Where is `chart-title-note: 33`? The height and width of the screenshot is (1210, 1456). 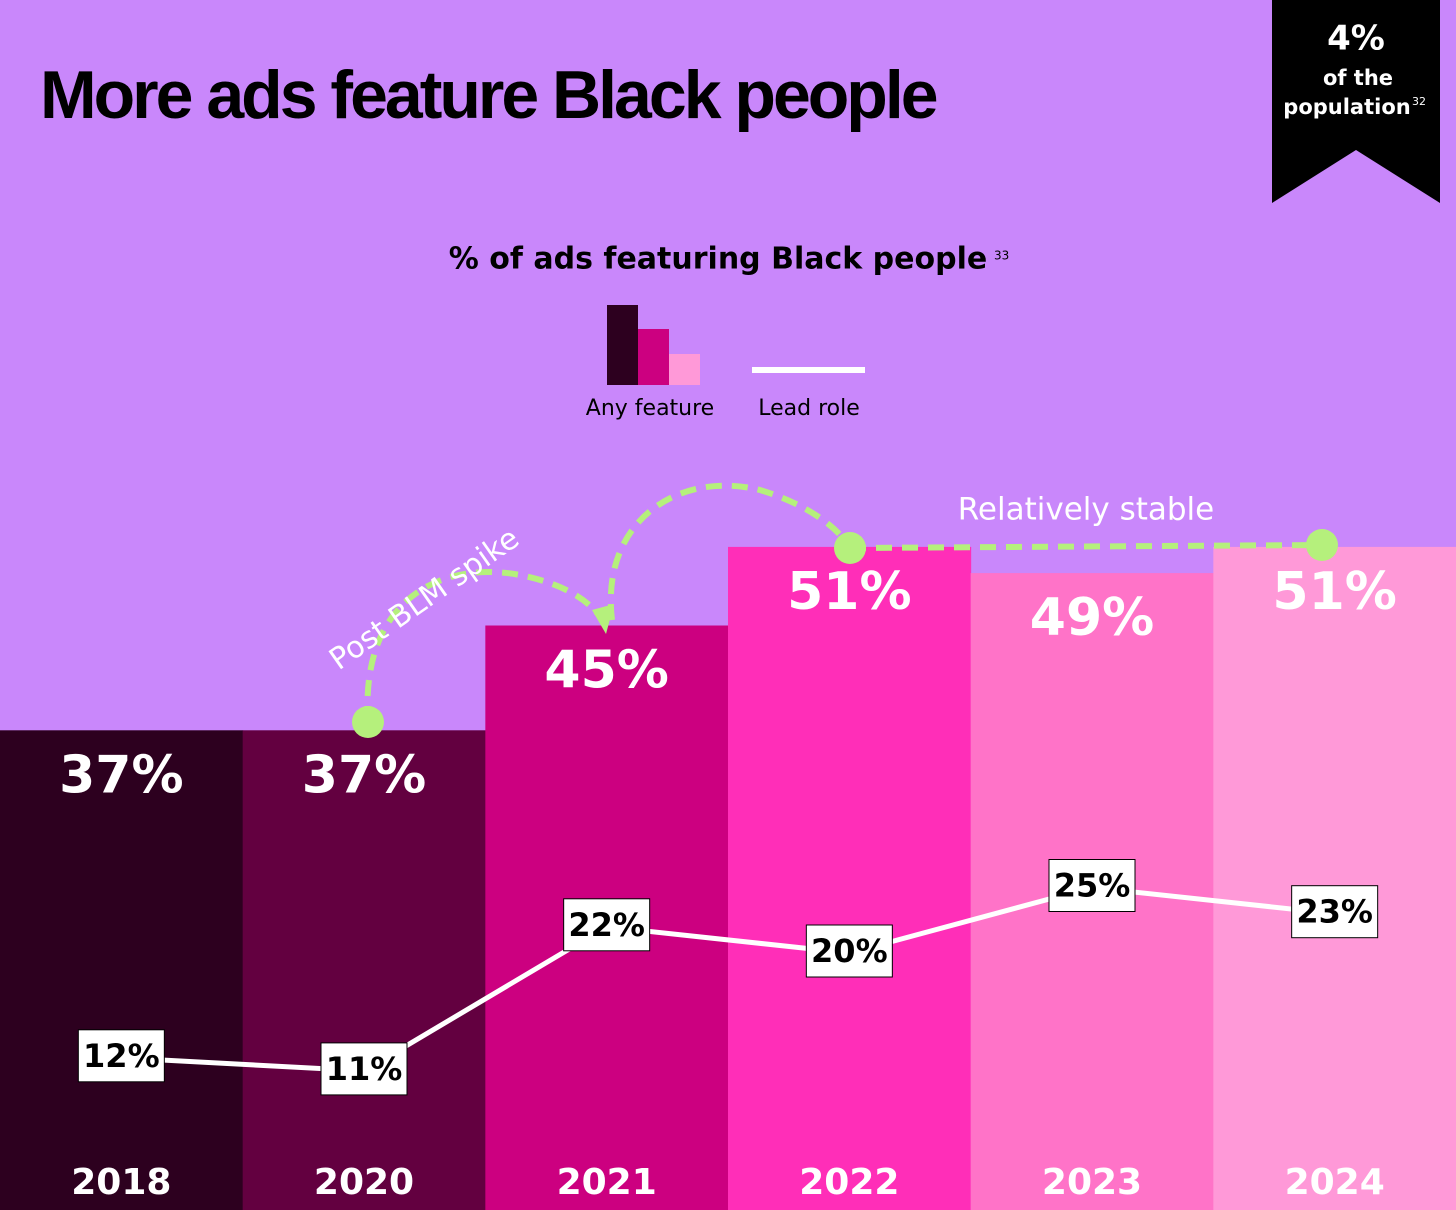
chart-title-note: 33 is located at coordinates (1001, 256).